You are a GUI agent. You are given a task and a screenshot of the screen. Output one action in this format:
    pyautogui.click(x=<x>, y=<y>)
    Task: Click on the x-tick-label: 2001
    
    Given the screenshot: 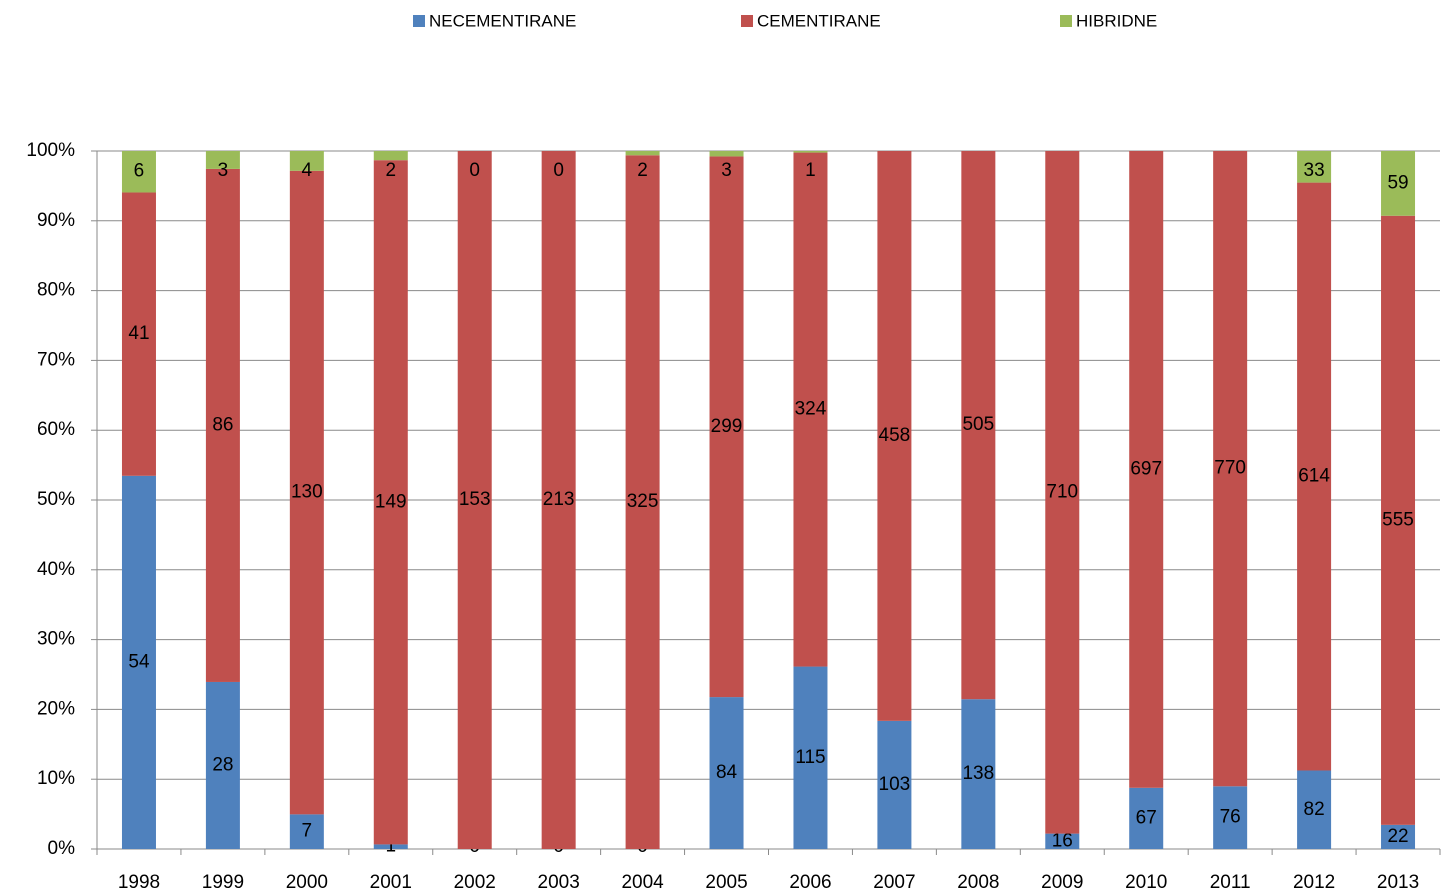 What is the action you would take?
    pyautogui.click(x=391, y=882)
    